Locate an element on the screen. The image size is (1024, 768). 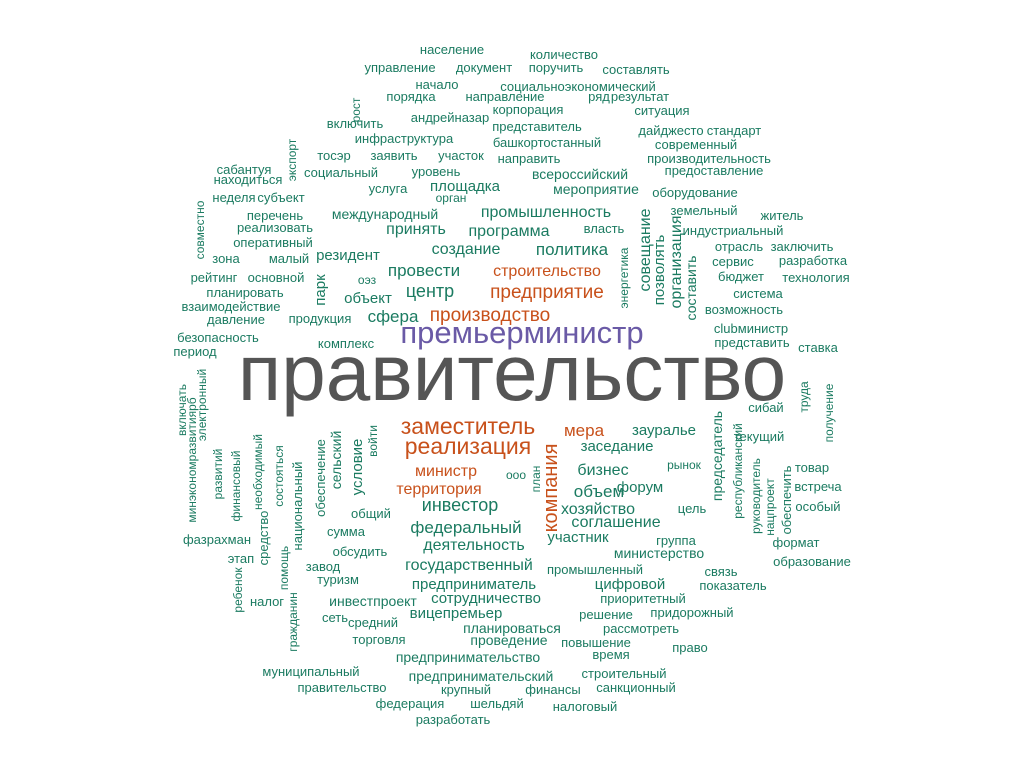
word-время: время is located at coordinates (610, 654).